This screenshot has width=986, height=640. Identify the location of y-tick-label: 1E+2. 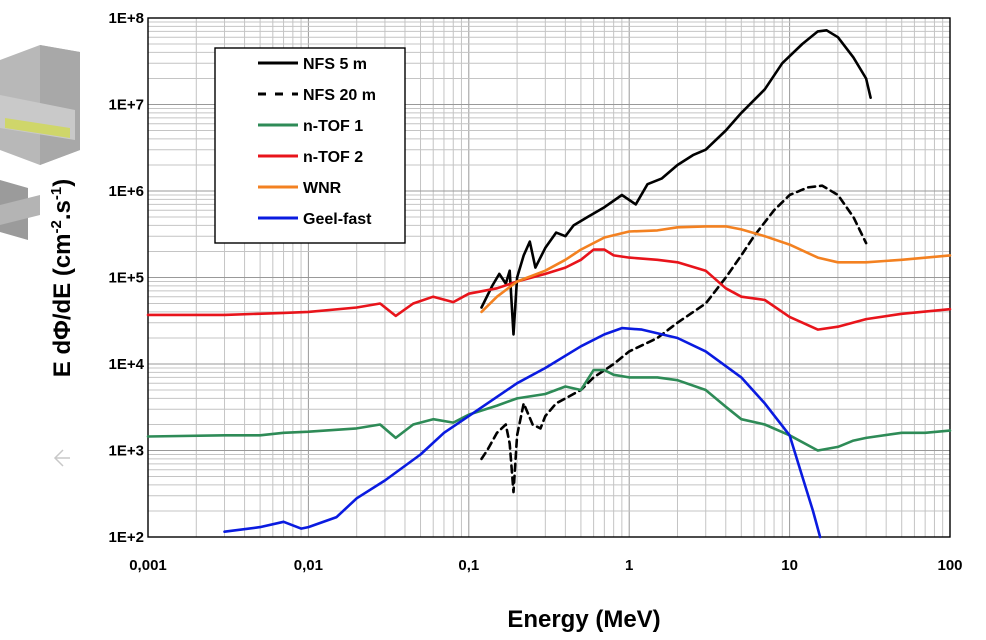
(126, 537).